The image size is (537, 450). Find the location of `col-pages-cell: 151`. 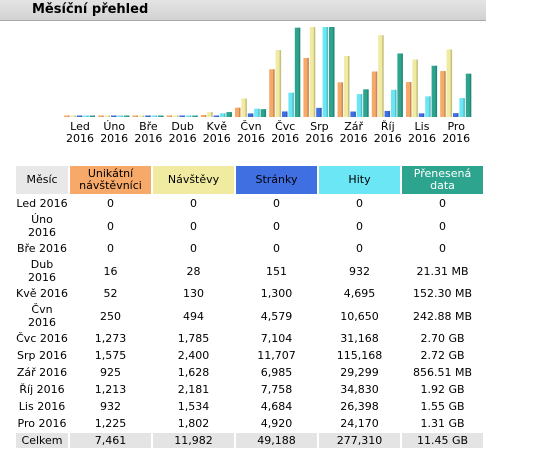

col-pages-cell: 151 is located at coordinates (276, 271).